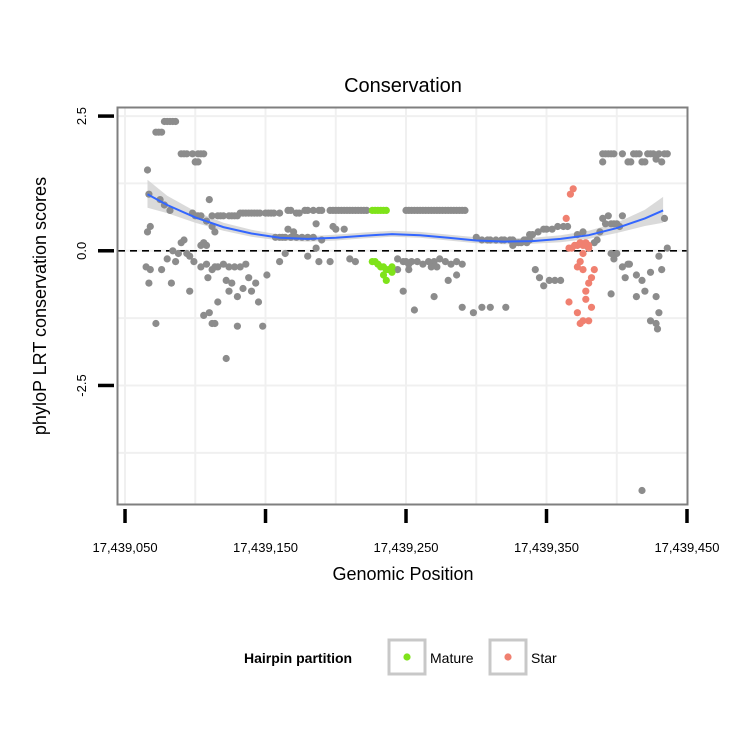  I want to click on y-tick-label: 2.5, so click(81, 116).